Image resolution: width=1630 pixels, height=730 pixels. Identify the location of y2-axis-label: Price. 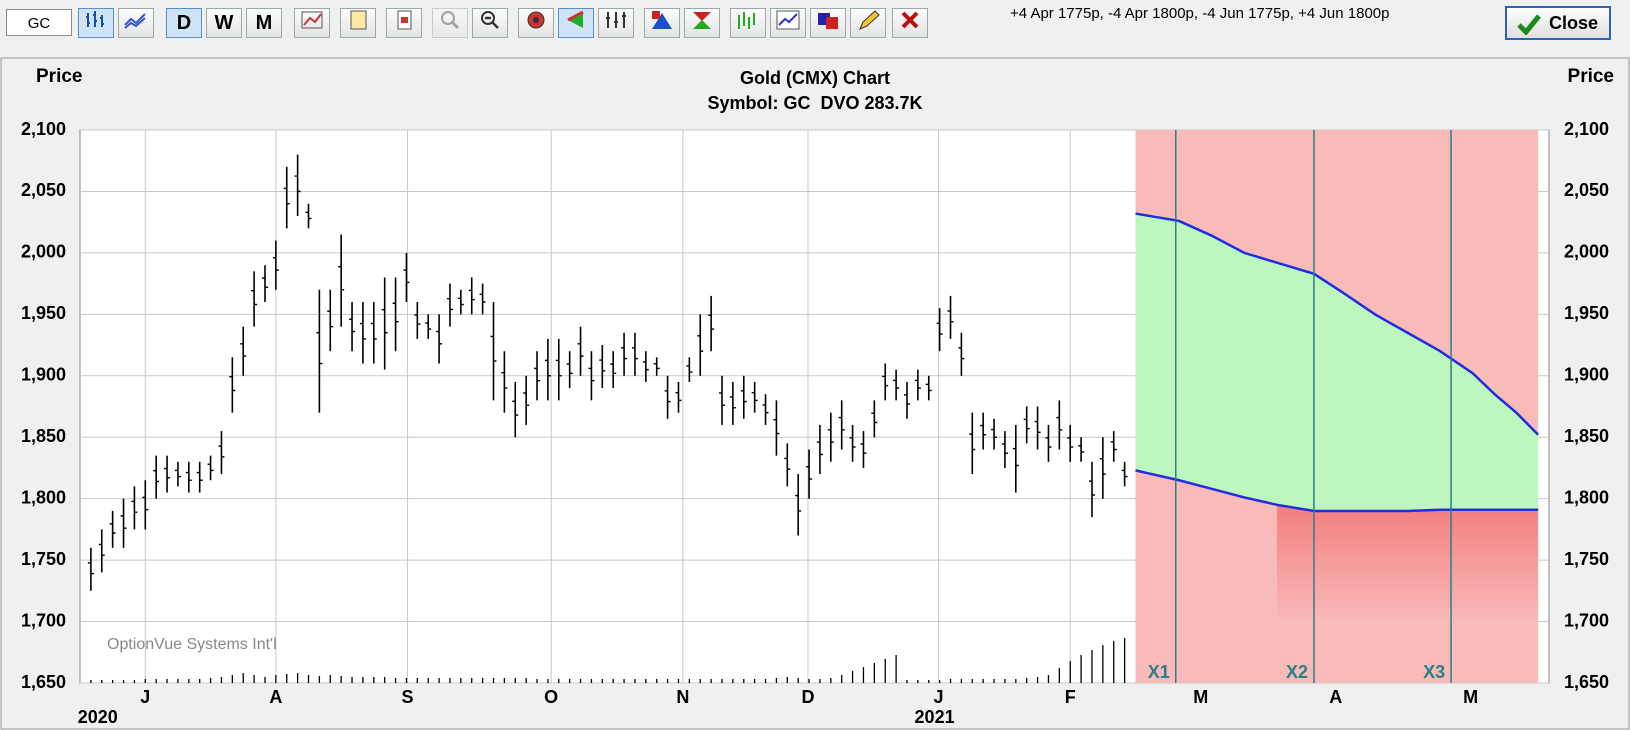
(1591, 76).